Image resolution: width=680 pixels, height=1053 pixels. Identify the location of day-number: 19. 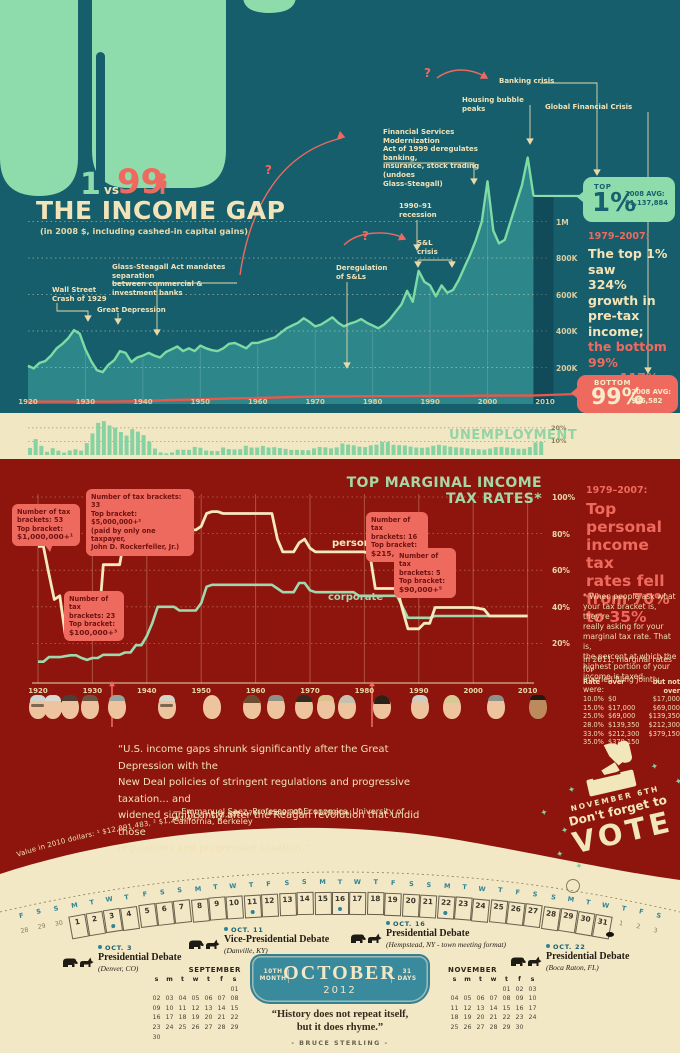
(393, 899).